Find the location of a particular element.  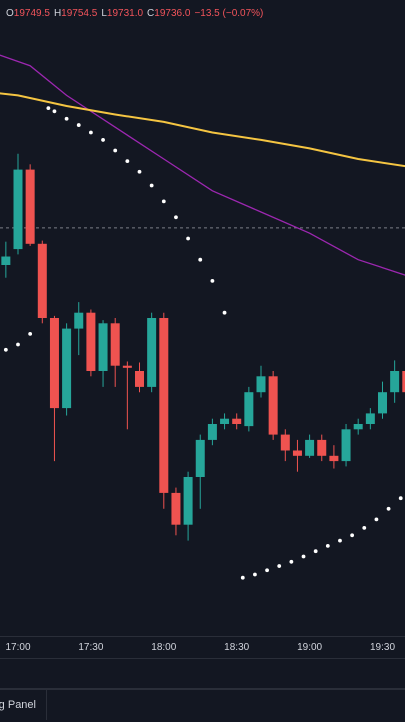

time-tick-label: 19:00 is located at coordinates (310, 647).